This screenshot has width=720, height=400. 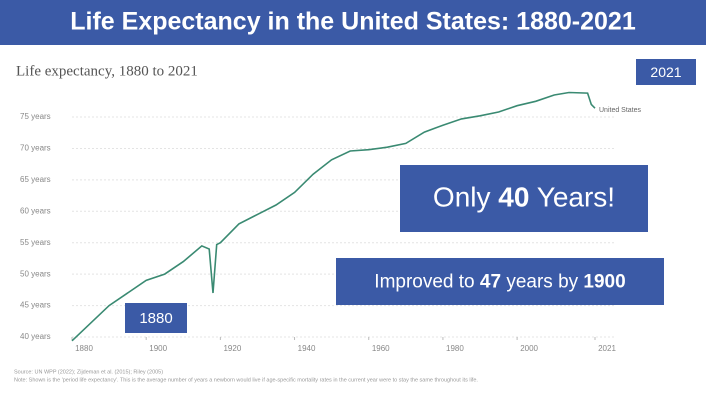 What do you see at coordinates (35, 273) in the screenshot?
I see `y-tick-label: 50 years` at bounding box center [35, 273].